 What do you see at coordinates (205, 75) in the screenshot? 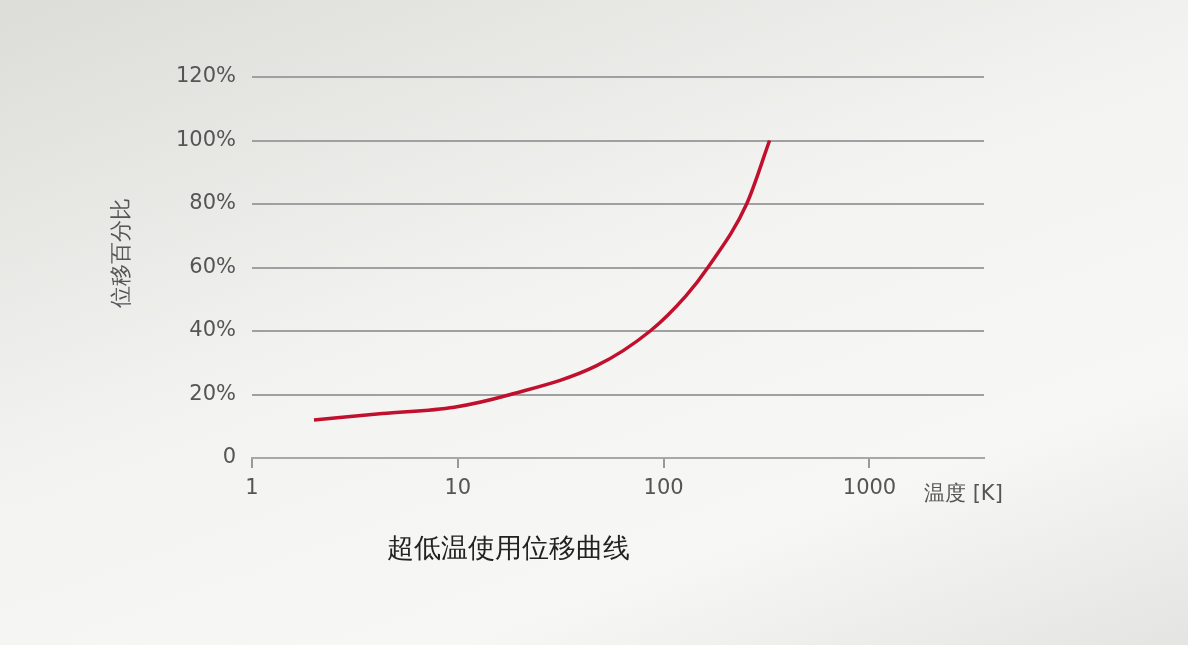
I see `y-tick-label: 120%` at bounding box center [205, 75].